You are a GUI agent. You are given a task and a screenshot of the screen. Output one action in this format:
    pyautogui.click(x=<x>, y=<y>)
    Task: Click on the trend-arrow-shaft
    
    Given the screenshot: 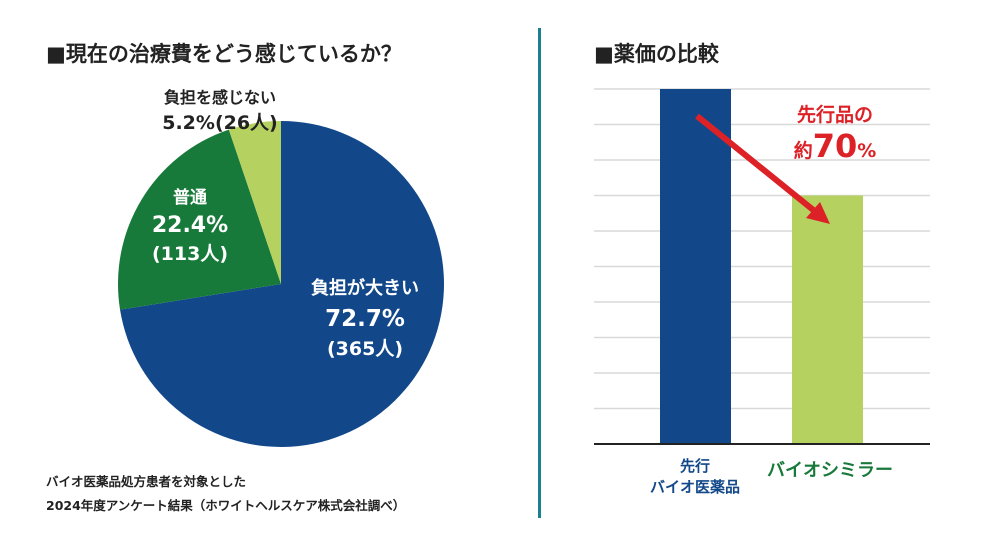 What is the action you would take?
    pyautogui.click(x=757, y=164)
    